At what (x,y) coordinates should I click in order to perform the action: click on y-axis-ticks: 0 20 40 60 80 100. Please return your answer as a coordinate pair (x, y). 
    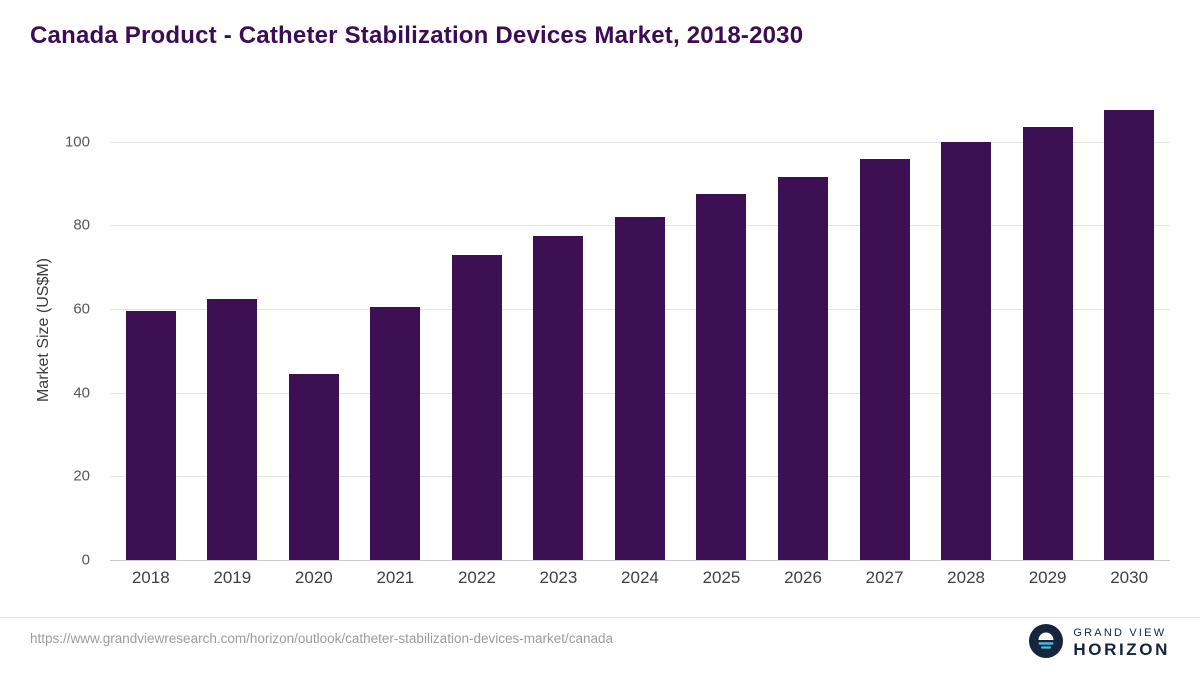
    Looking at the image, I should click on (77, 334).